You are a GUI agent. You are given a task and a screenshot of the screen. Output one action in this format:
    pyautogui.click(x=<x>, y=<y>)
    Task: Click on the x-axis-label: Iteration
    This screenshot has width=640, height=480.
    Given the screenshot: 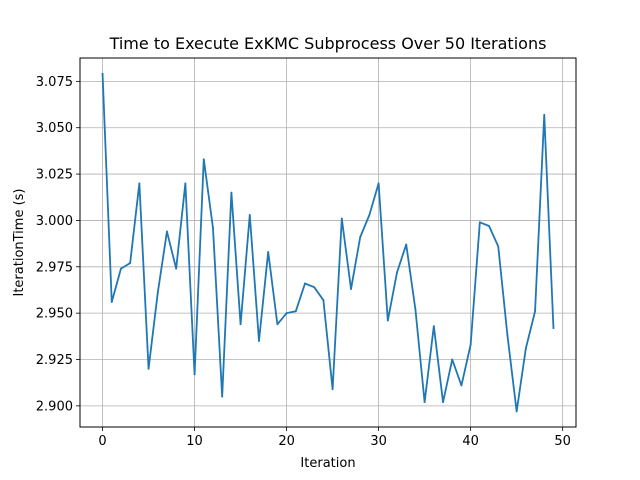 What is the action you would take?
    pyautogui.click(x=327, y=463)
    